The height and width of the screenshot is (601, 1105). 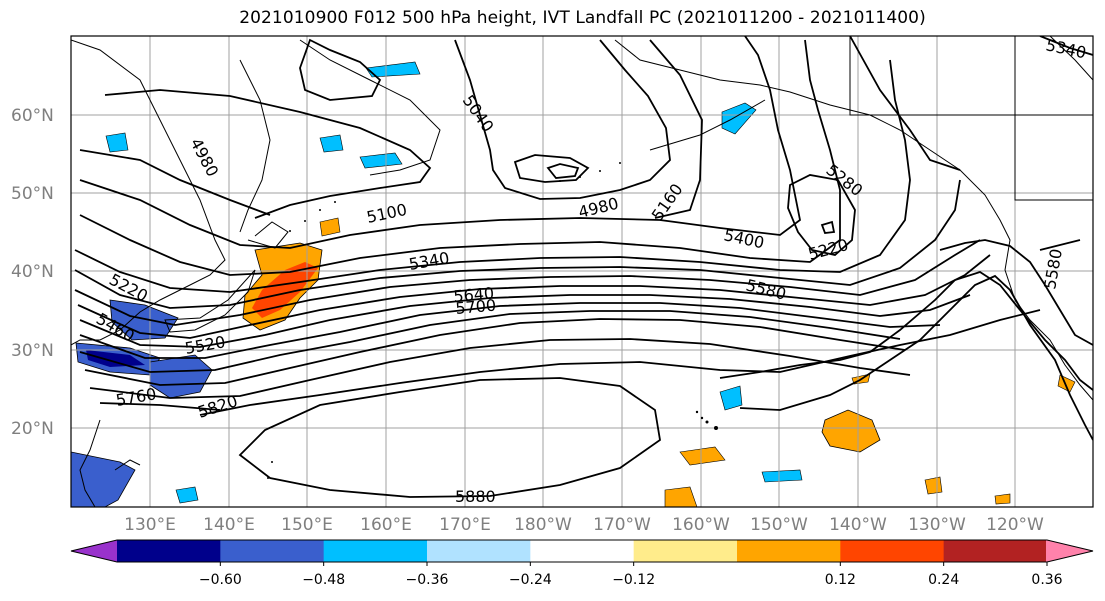 I want to click on lat-label: 20°N, so click(x=32, y=429).